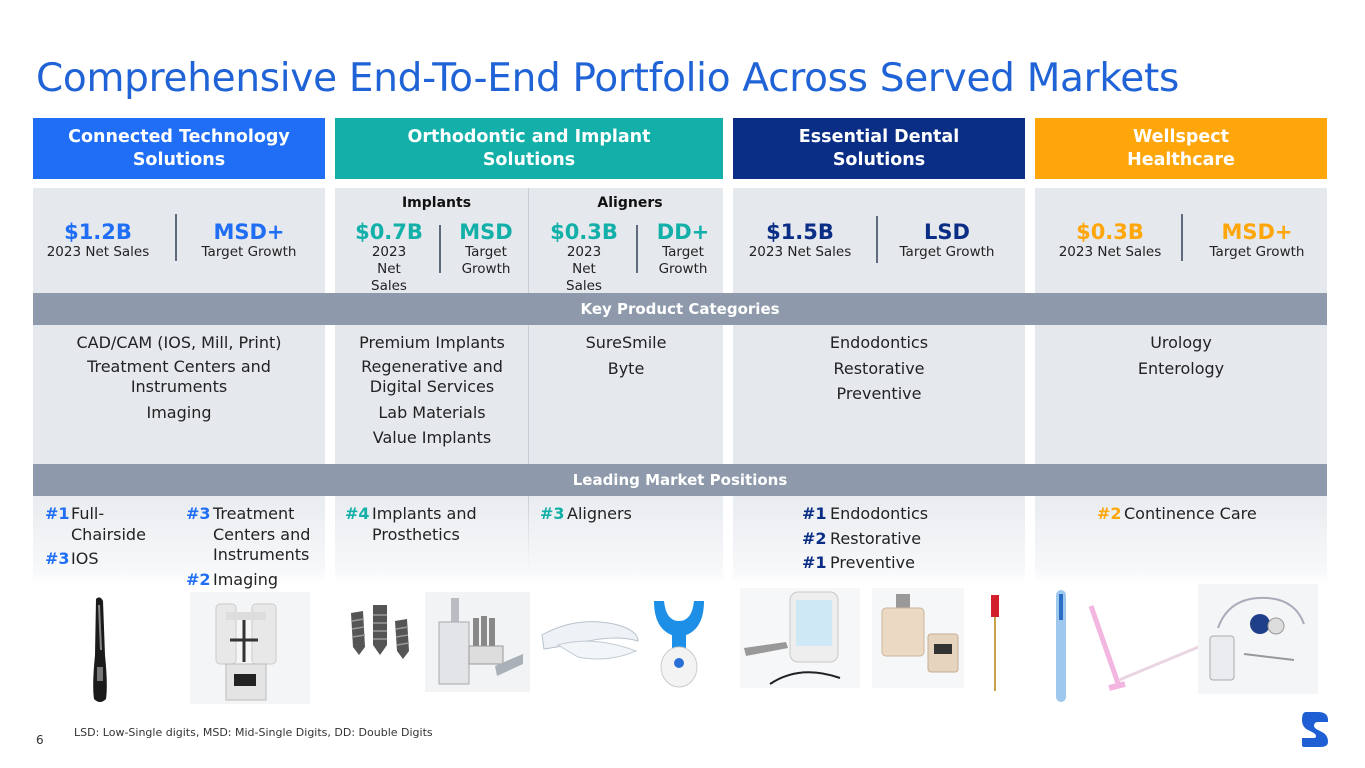 This screenshot has width=1365, height=768. I want to click on position-item: #1 Full-Chairside, so click(110, 524).